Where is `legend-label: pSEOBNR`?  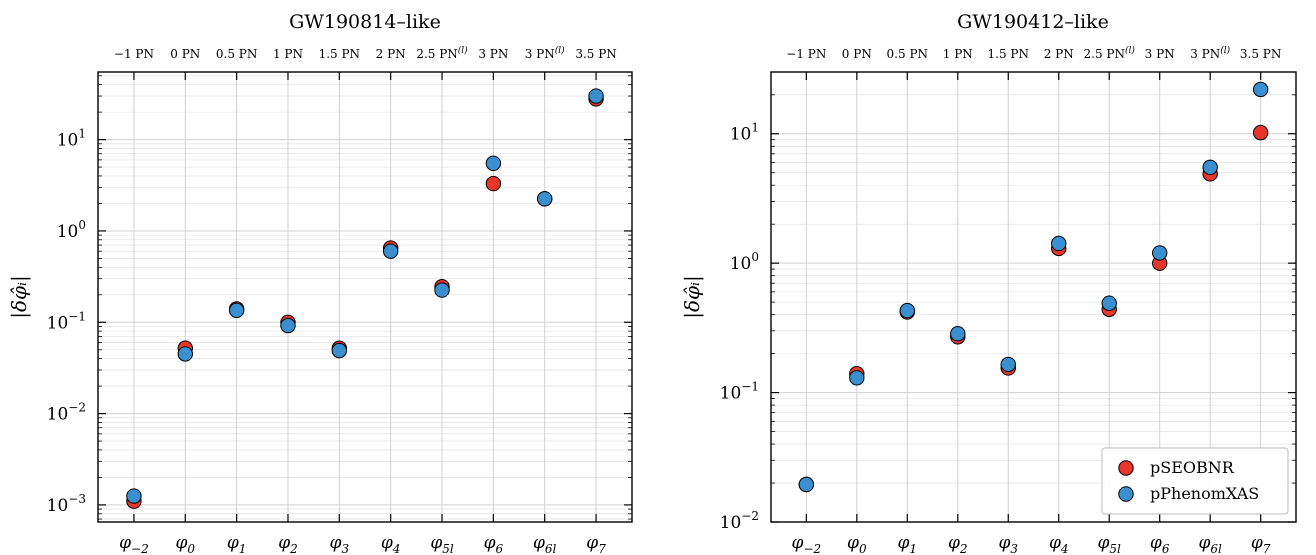
legend-label: pSEOBNR is located at coordinates (1192, 467).